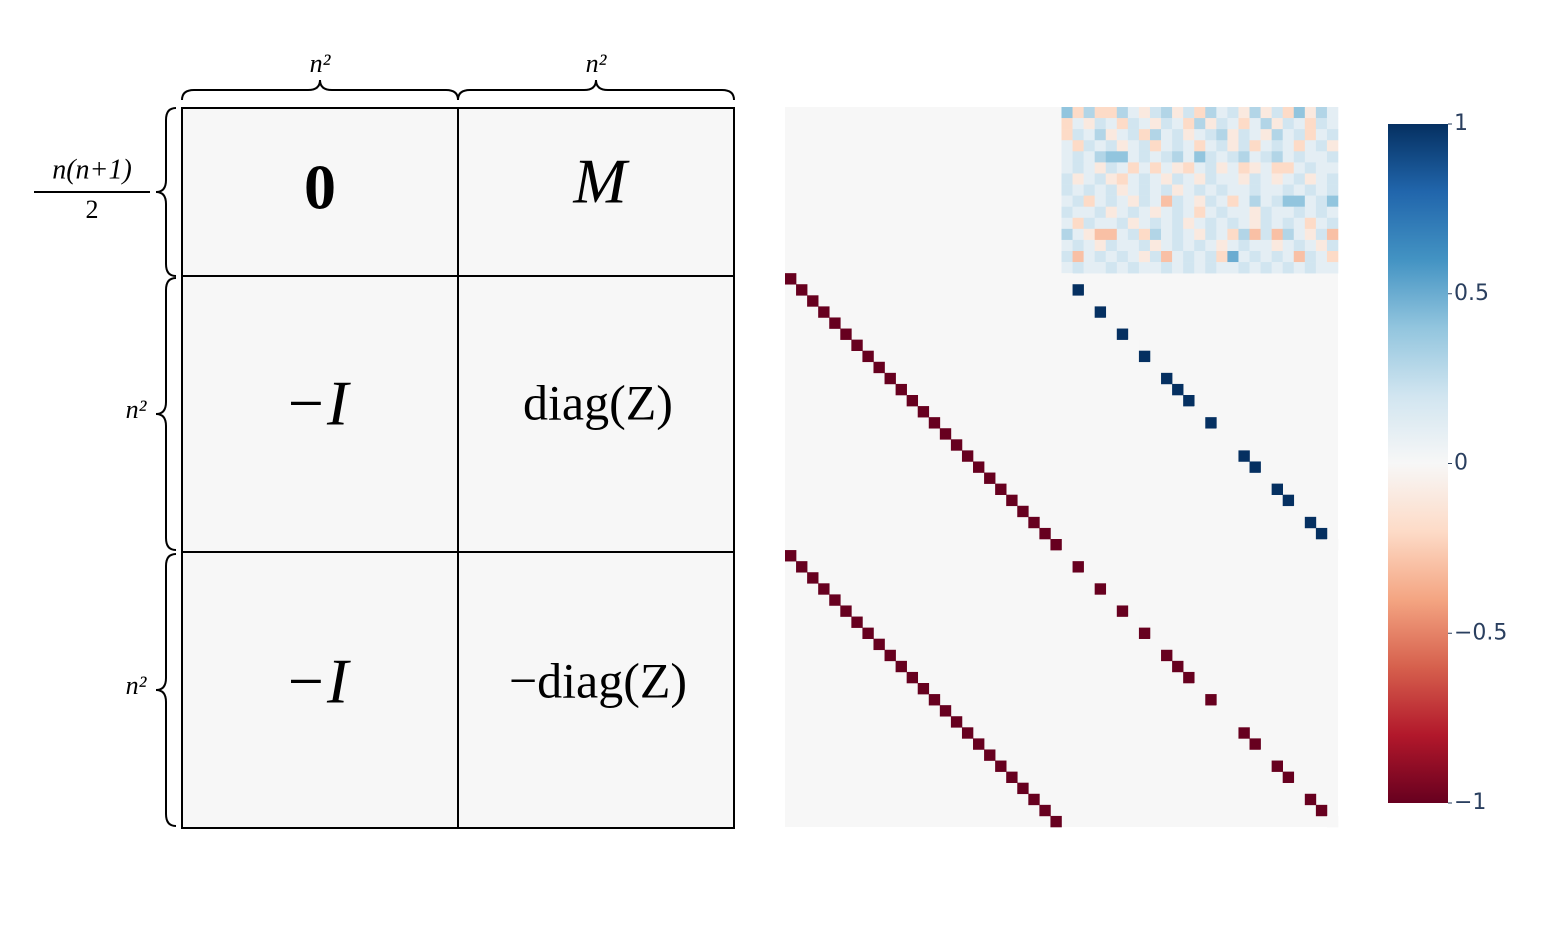  Describe the element at coordinates (137, 409) in the screenshot. I see `row-label: n²` at that location.